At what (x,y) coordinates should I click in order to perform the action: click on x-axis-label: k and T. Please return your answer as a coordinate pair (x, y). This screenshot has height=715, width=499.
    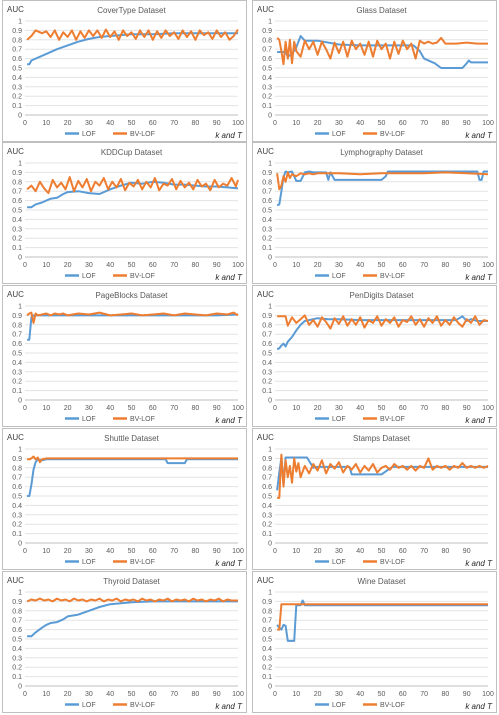
    Looking at the image, I should click on (229, 135).